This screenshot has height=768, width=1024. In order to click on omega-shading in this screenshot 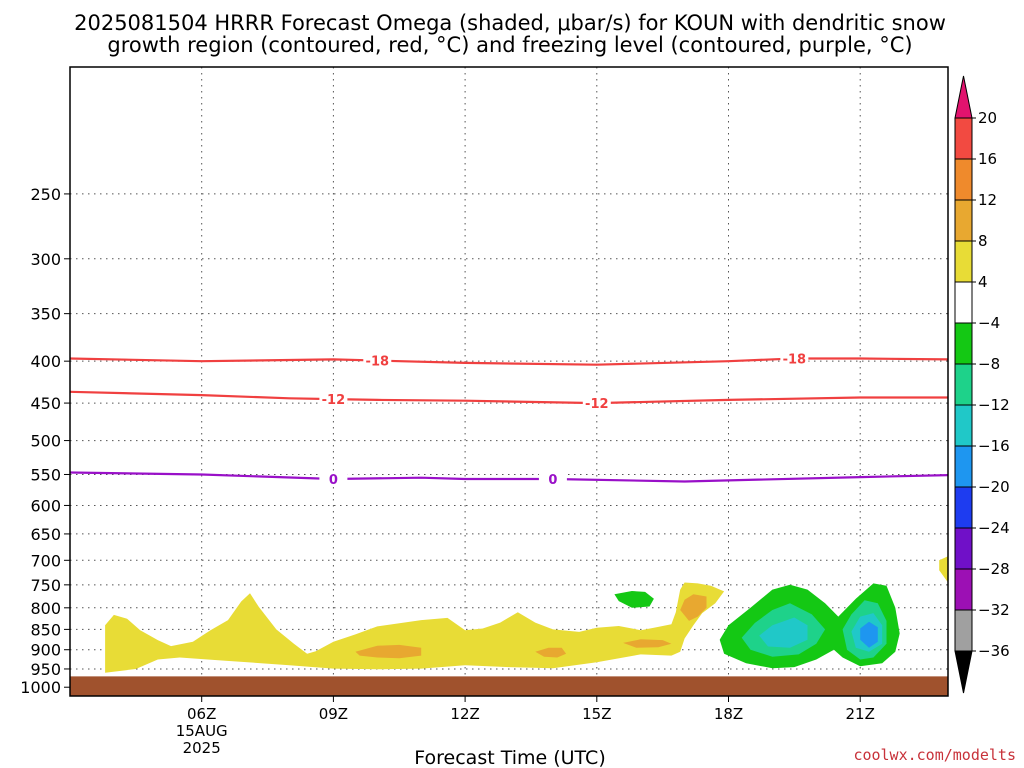, I will do `click(526, 614)`.